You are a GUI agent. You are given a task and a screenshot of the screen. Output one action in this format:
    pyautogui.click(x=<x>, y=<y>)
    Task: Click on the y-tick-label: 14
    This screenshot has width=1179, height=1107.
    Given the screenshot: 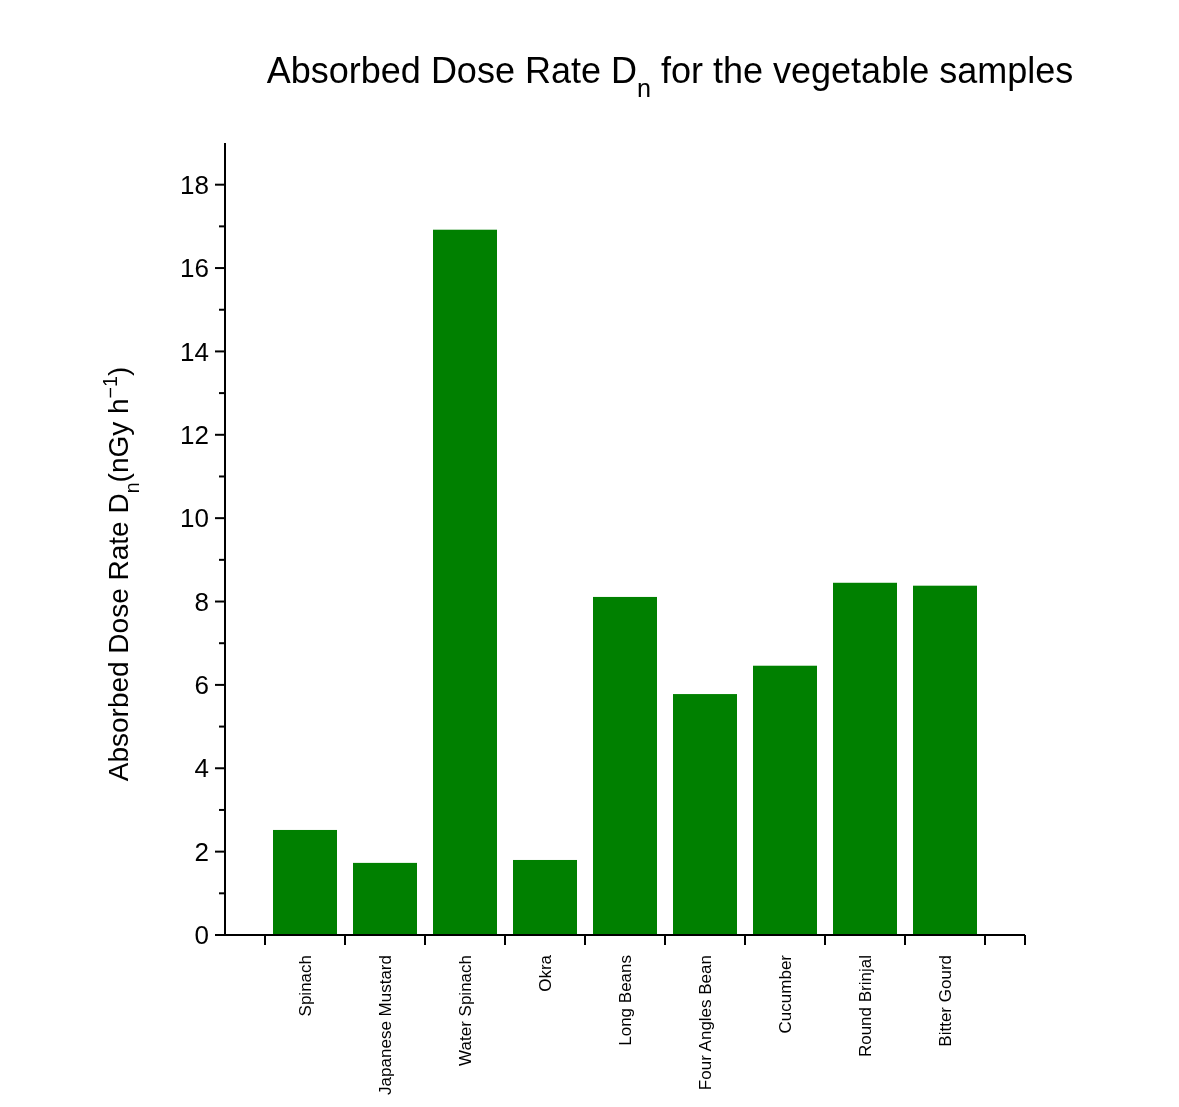 What is the action you would take?
    pyautogui.click(x=194, y=351)
    